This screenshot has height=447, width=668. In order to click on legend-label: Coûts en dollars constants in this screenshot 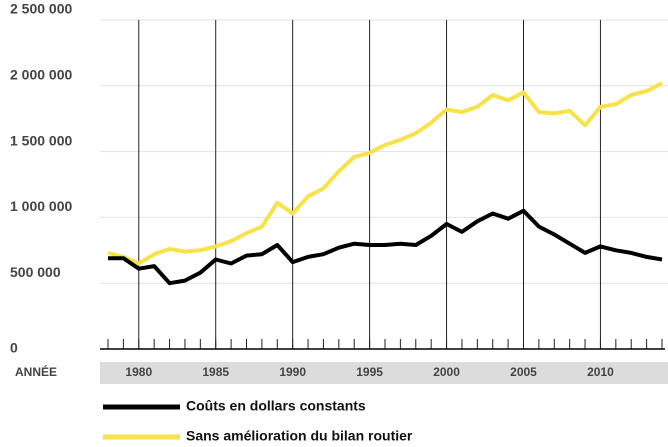, I will do `click(276, 406)`.